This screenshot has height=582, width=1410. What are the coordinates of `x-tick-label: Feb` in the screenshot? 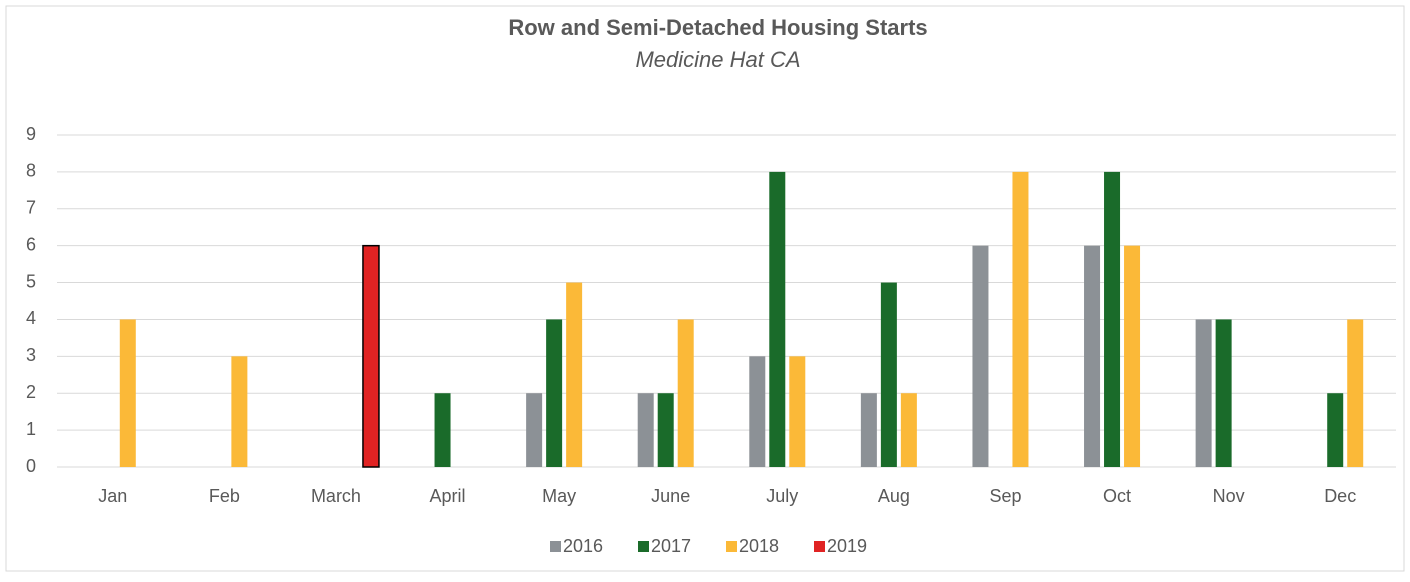 It's located at (224, 496).